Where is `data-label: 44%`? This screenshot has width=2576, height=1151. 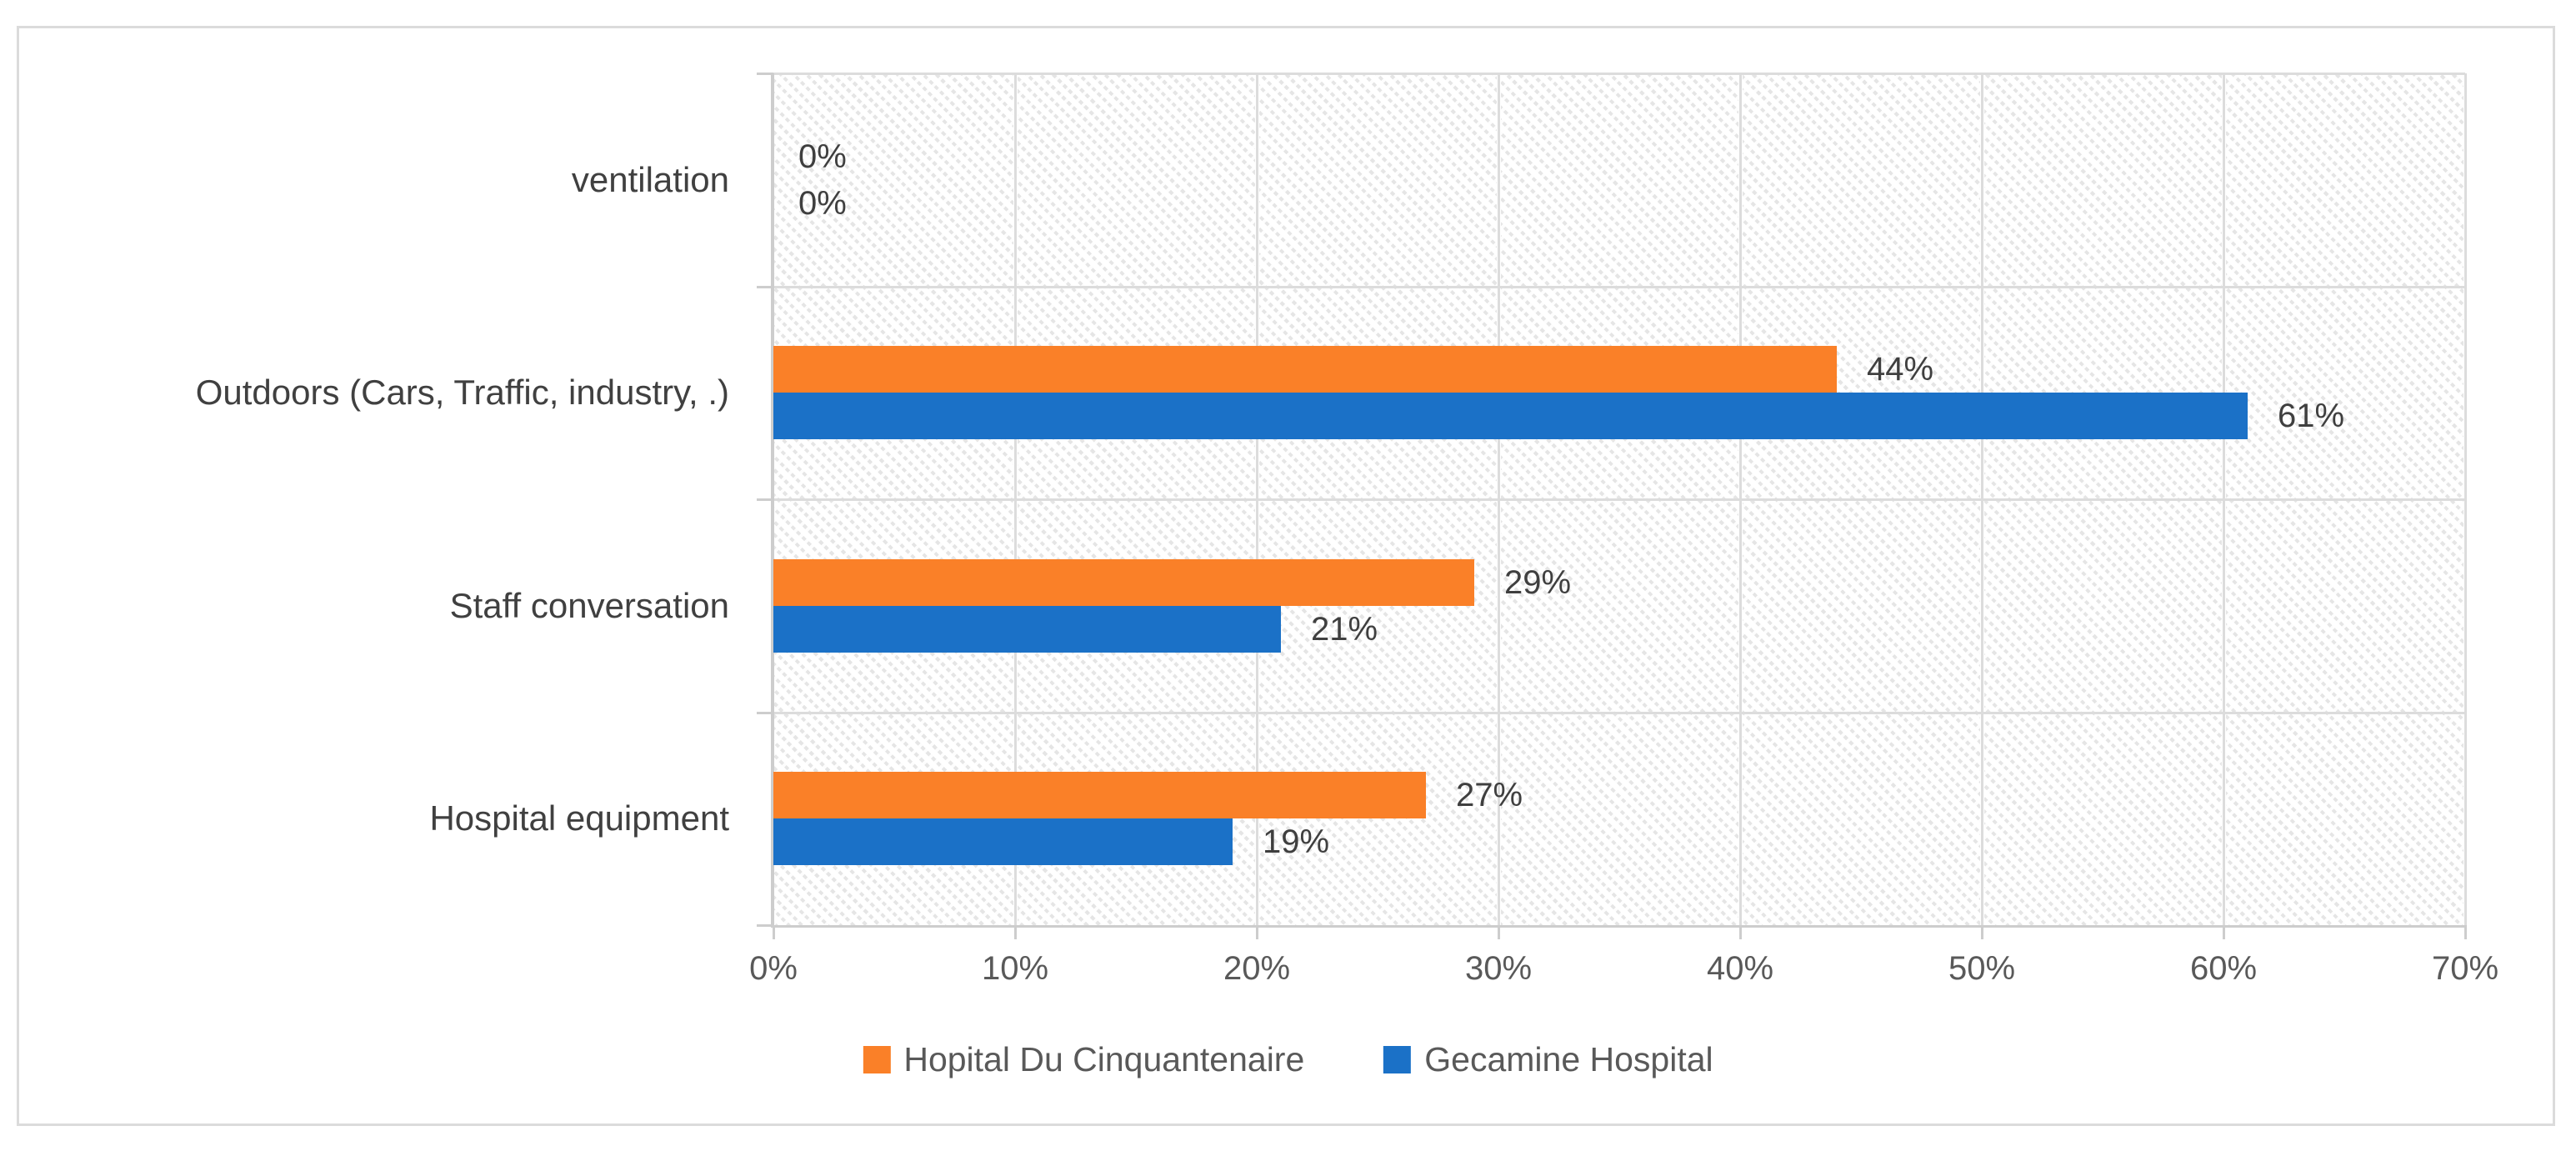 data-label: 44% is located at coordinates (1901, 369).